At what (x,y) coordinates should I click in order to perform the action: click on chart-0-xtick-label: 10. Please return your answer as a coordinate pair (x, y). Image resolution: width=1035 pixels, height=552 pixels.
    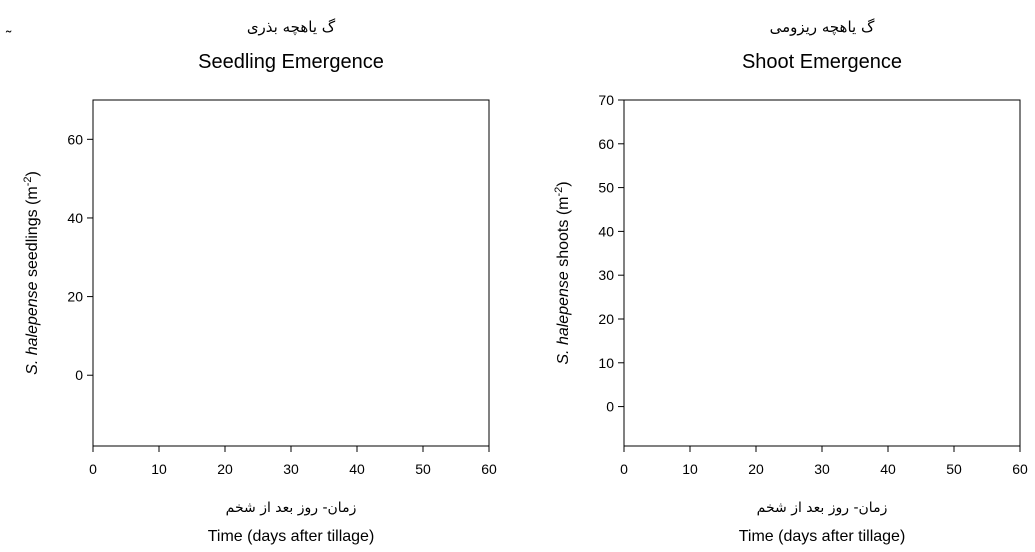
    Looking at the image, I should click on (159, 469).